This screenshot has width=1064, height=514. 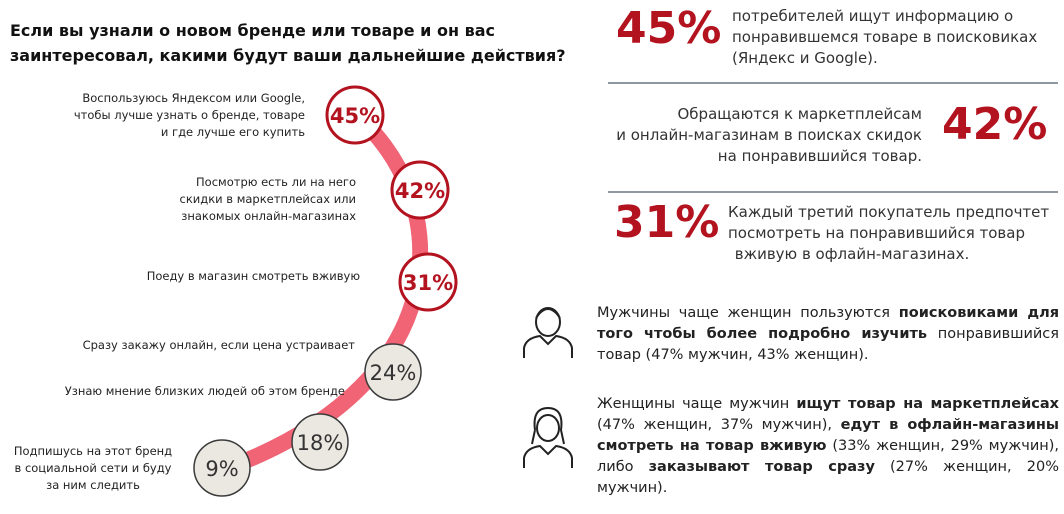 I want to click on note-bold: заказывают товар сразу, so click(x=761, y=467).